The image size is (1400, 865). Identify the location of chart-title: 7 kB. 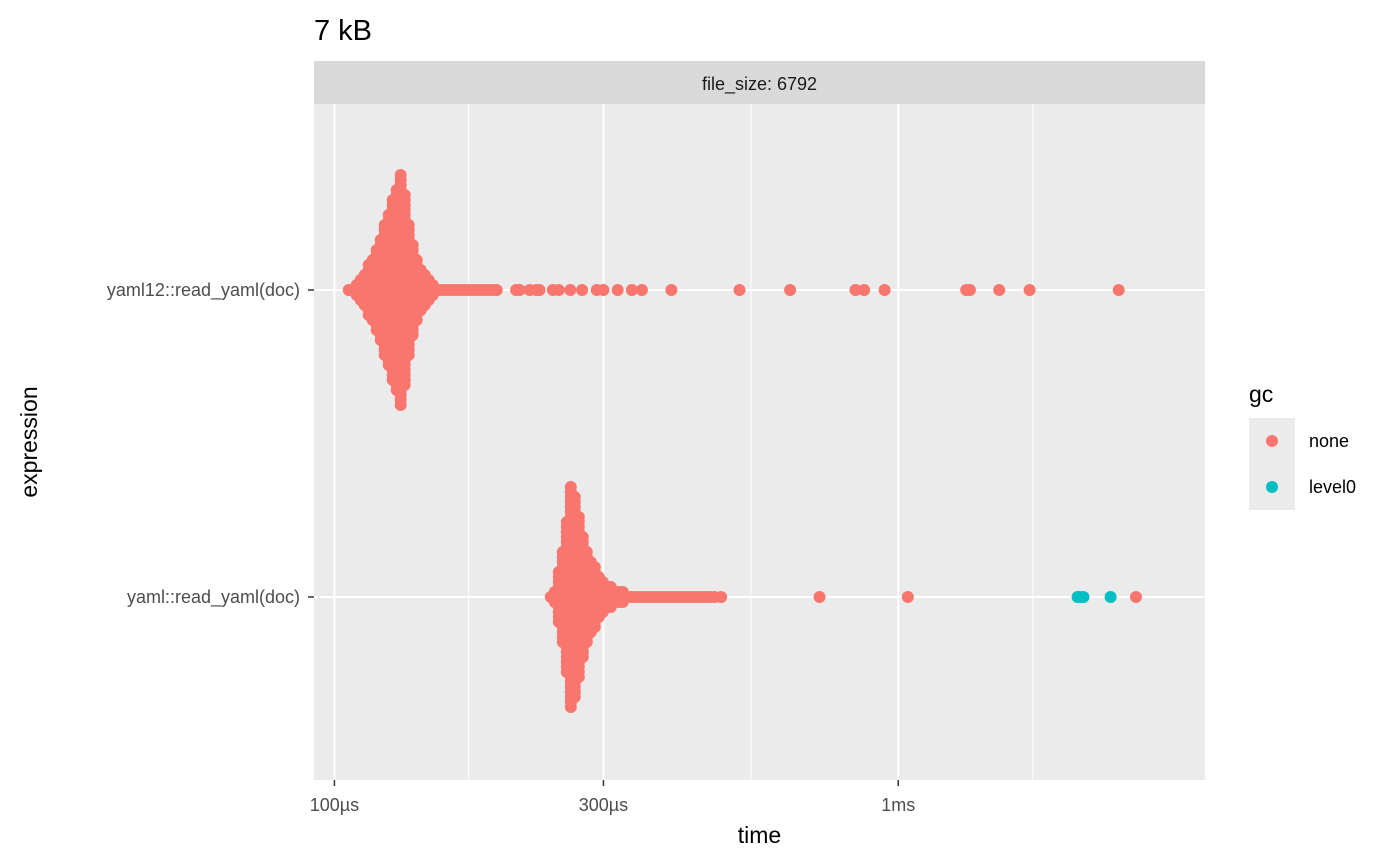
(343, 31).